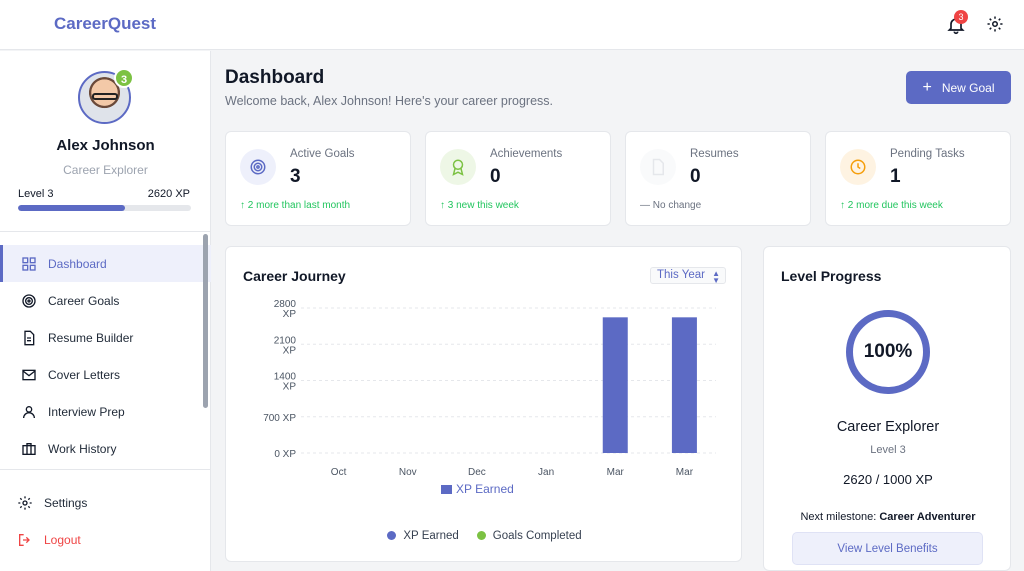  Describe the element at coordinates (29, 375) in the screenshot. I see `mail-icon` at that location.